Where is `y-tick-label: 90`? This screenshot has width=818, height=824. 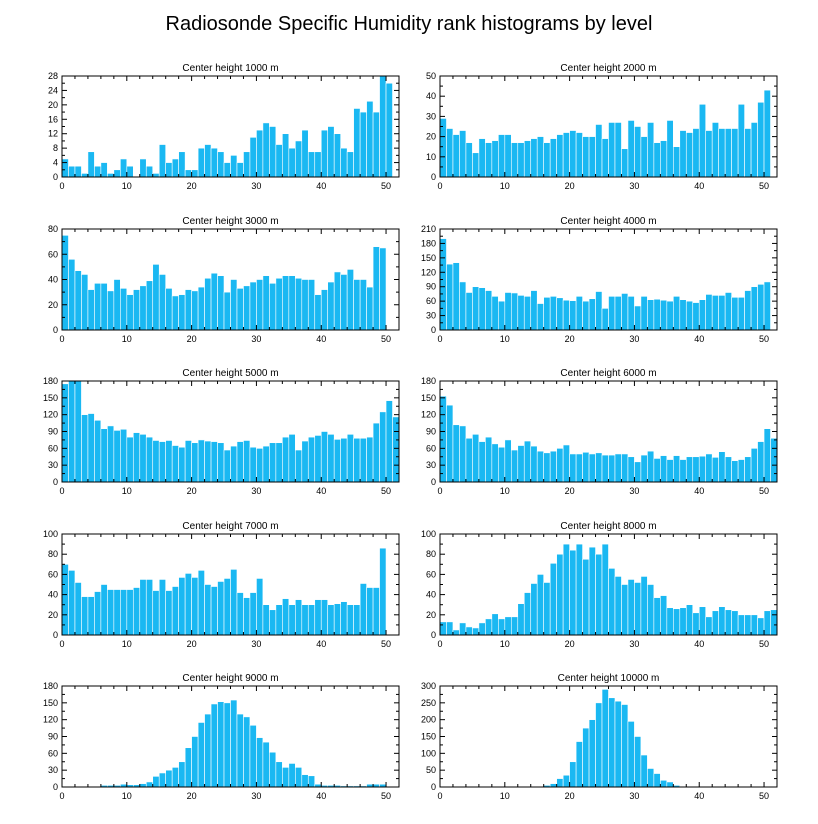
y-tick-label: 90 is located at coordinates (53, 432).